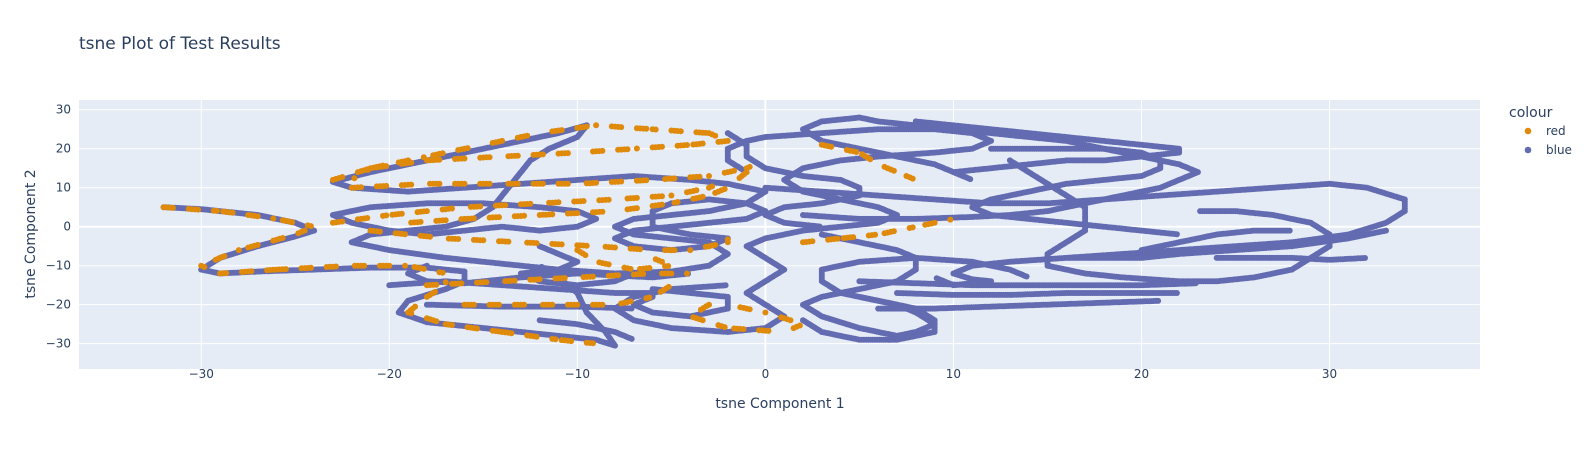  I want to click on x-tick-label: −10, so click(577, 374).